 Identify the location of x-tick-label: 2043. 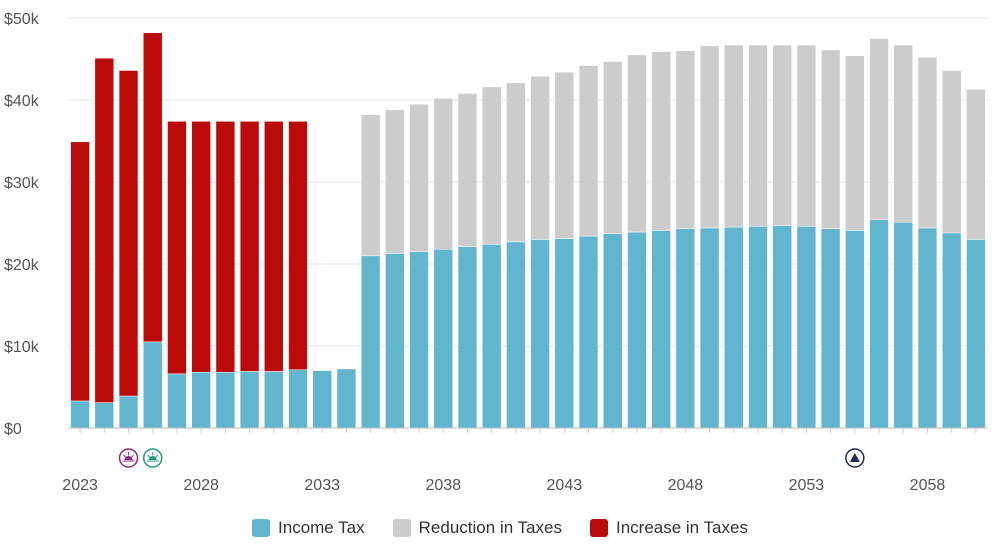
(565, 485).